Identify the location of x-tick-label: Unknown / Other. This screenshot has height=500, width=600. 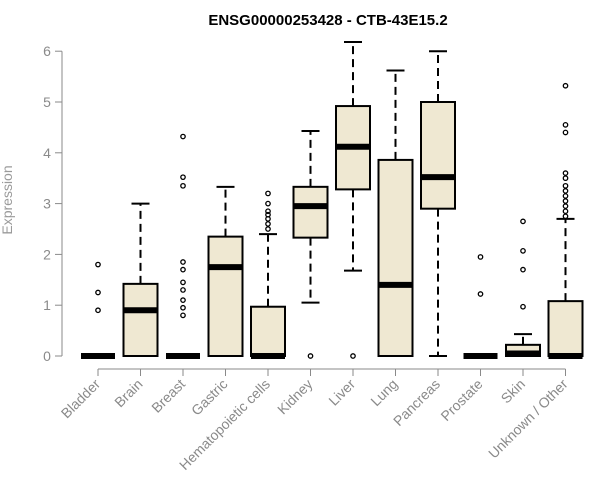
(528, 419).